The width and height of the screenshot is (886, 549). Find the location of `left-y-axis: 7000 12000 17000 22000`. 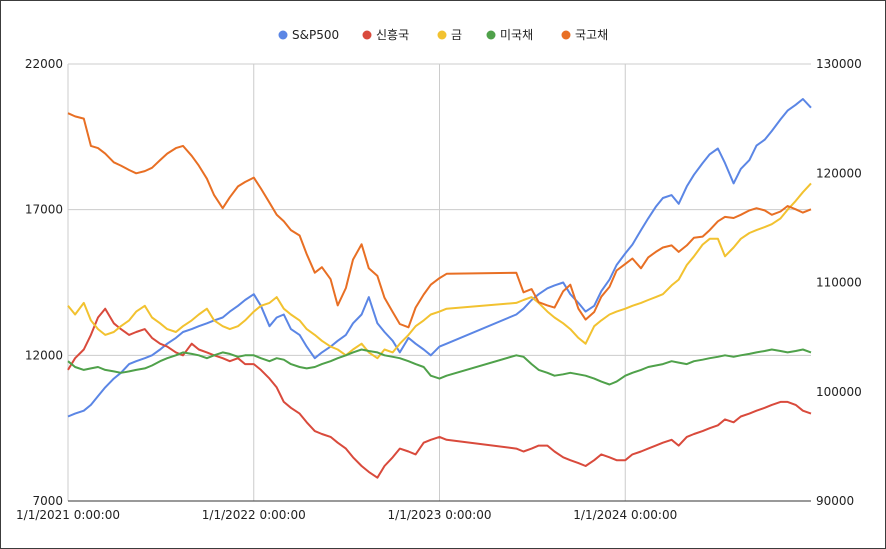

left-y-axis: 7000 12000 17000 22000 is located at coordinates (44, 282).